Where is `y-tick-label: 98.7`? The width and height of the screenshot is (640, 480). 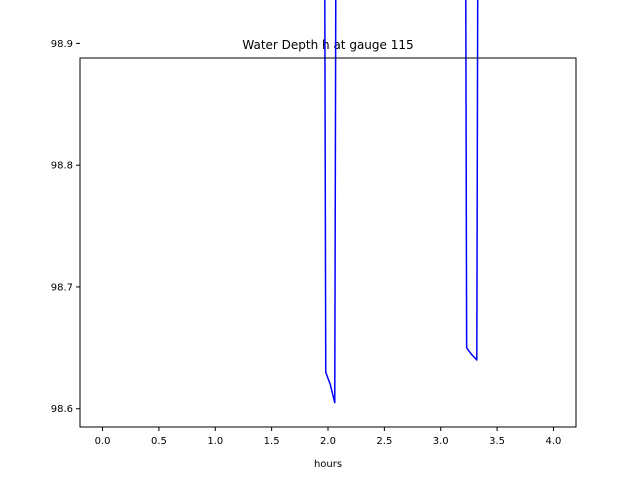
y-tick-label: 98.7 is located at coordinates (62, 287).